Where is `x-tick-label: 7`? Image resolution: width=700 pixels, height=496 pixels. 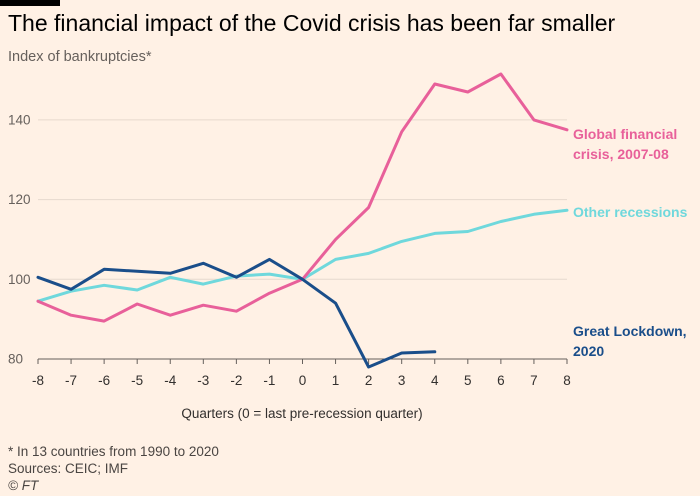
x-tick-label: 7 is located at coordinates (534, 380).